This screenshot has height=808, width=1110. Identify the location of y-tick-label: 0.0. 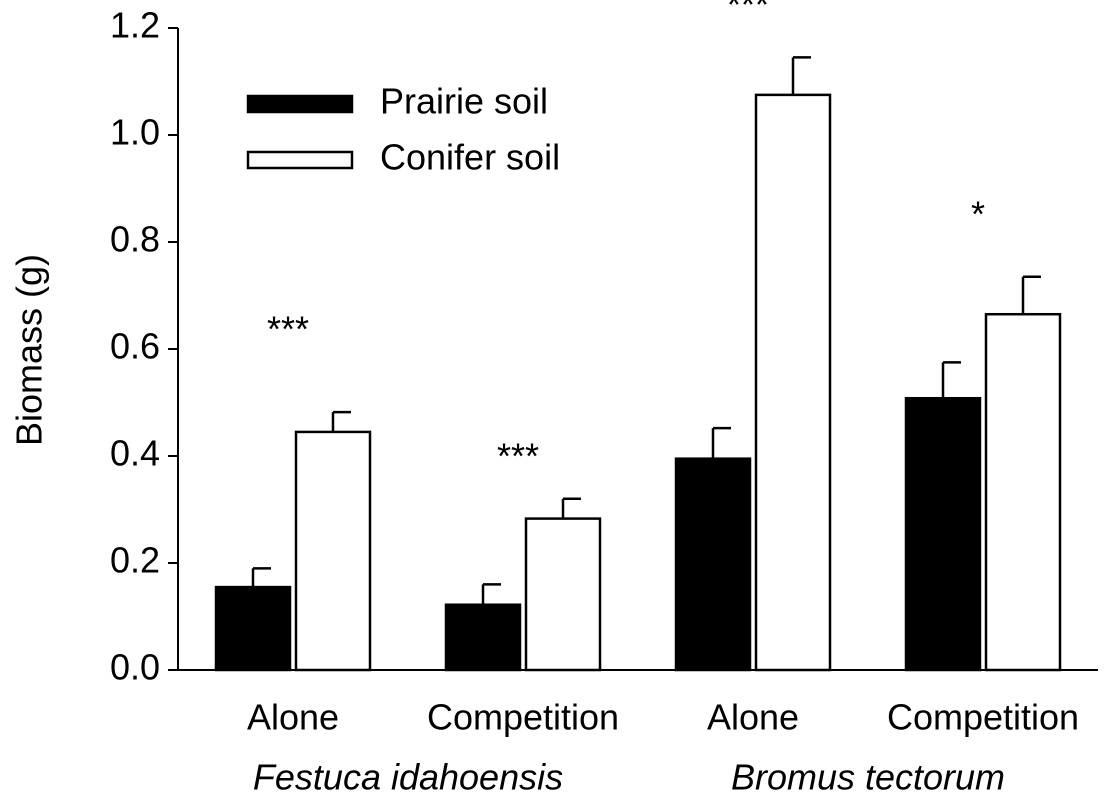
(135, 667).